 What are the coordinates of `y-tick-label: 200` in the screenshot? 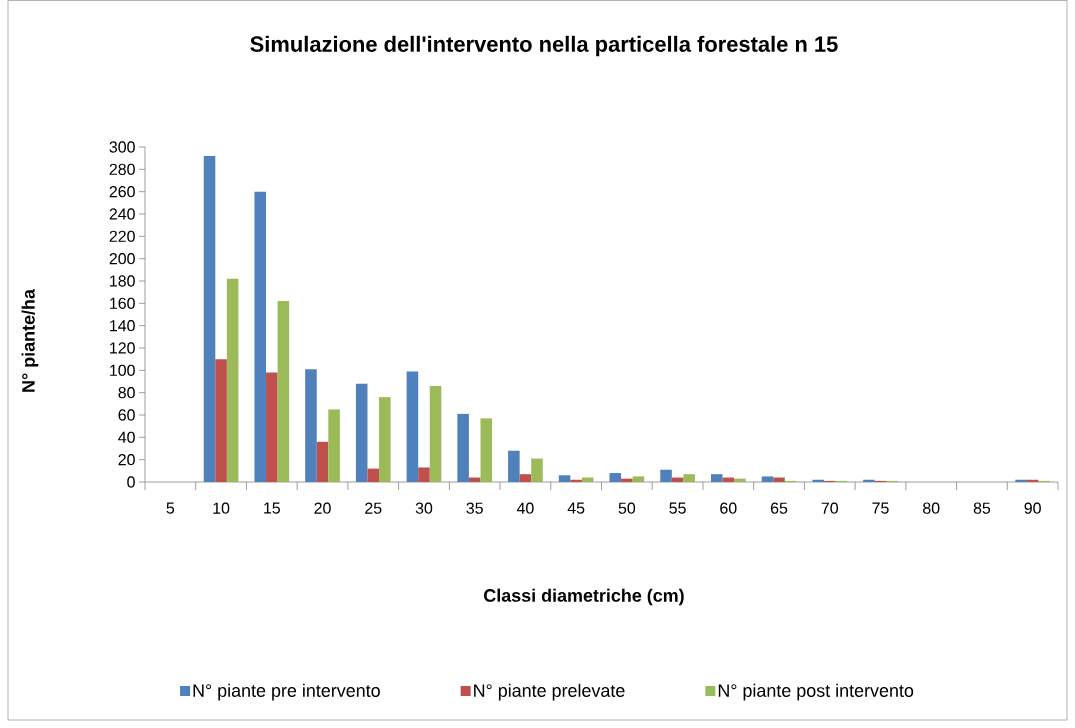 It's located at (122, 259).